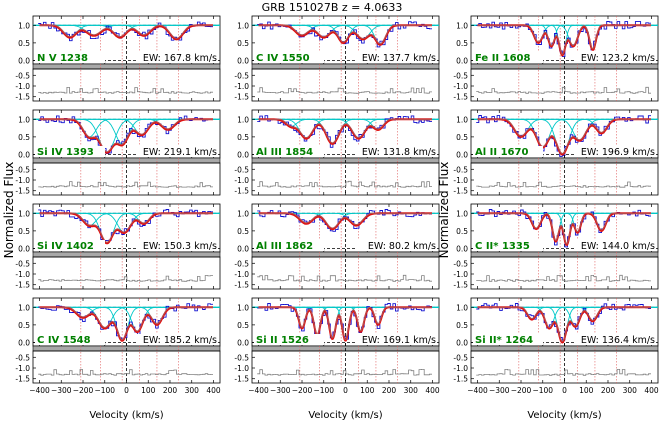  I want to click on total-fit-profile, so click(126, 32).